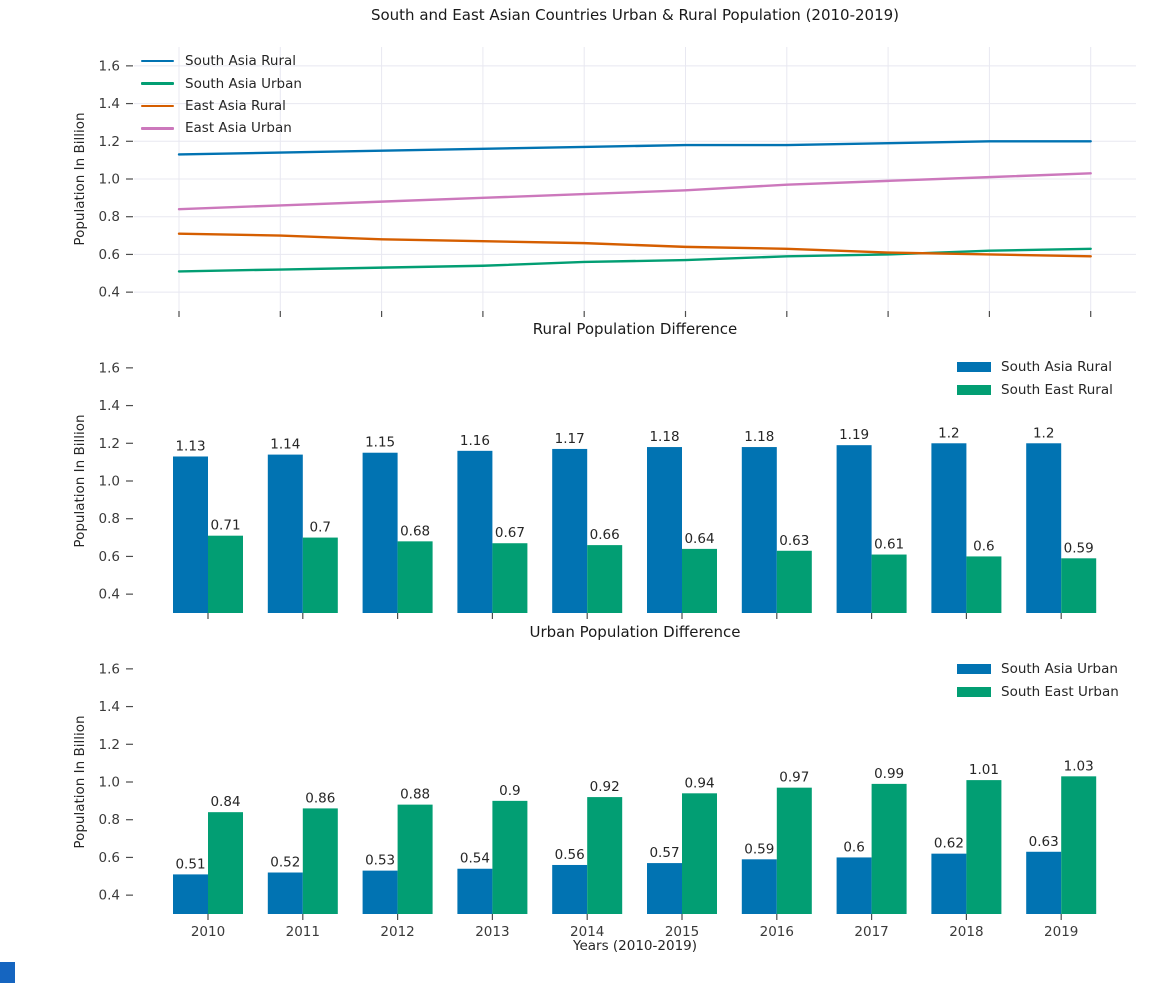 This screenshot has width=1158, height=983. What do you see at coordinates (759, 849) in the screenshot?
I see `bar-value-label: 0.59` at bounding box center [759, 849].